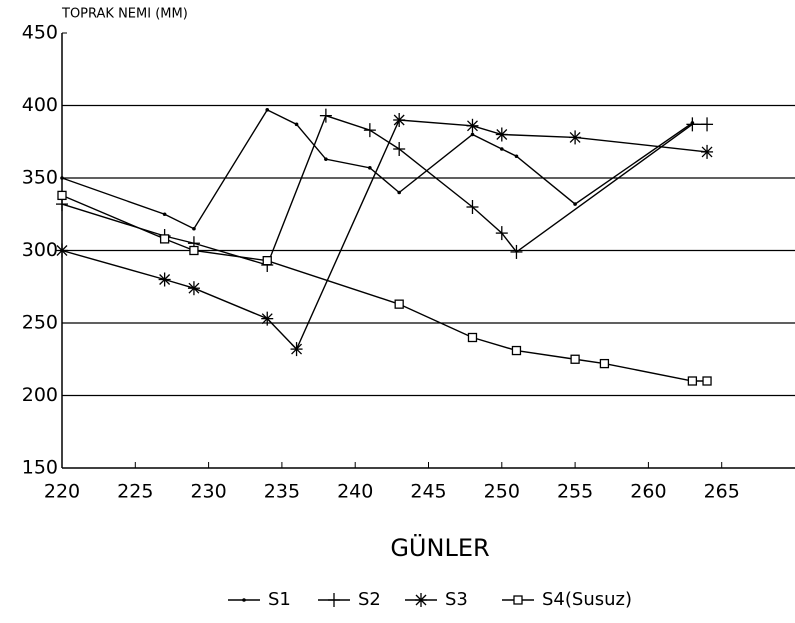 The image size is (795, 623). Describe the element at coordinates (428, 492) in the screenshot. I see `x-tick-label: 245` at that location.